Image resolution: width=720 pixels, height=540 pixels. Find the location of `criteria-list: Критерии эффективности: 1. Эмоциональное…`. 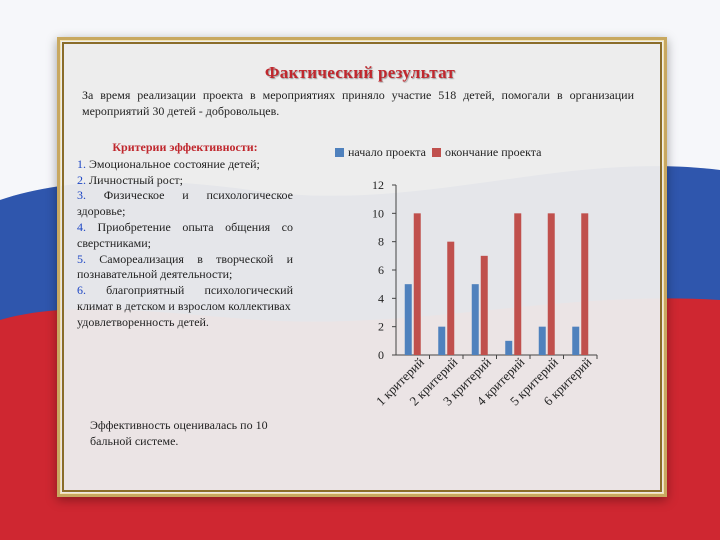

criteria-list: Критерии эффективности: 1. Эмоциональное… is located at coordinates (185, 235).